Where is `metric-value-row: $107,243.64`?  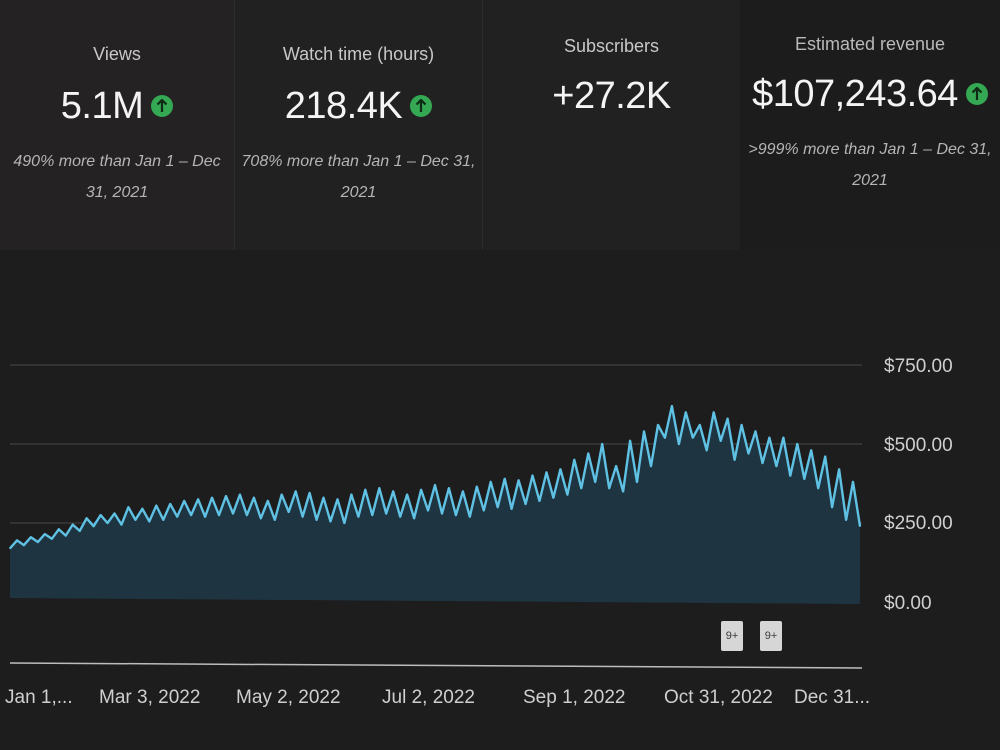 metric-value-row: $107,243.64 is located at coordinates (870, 94).